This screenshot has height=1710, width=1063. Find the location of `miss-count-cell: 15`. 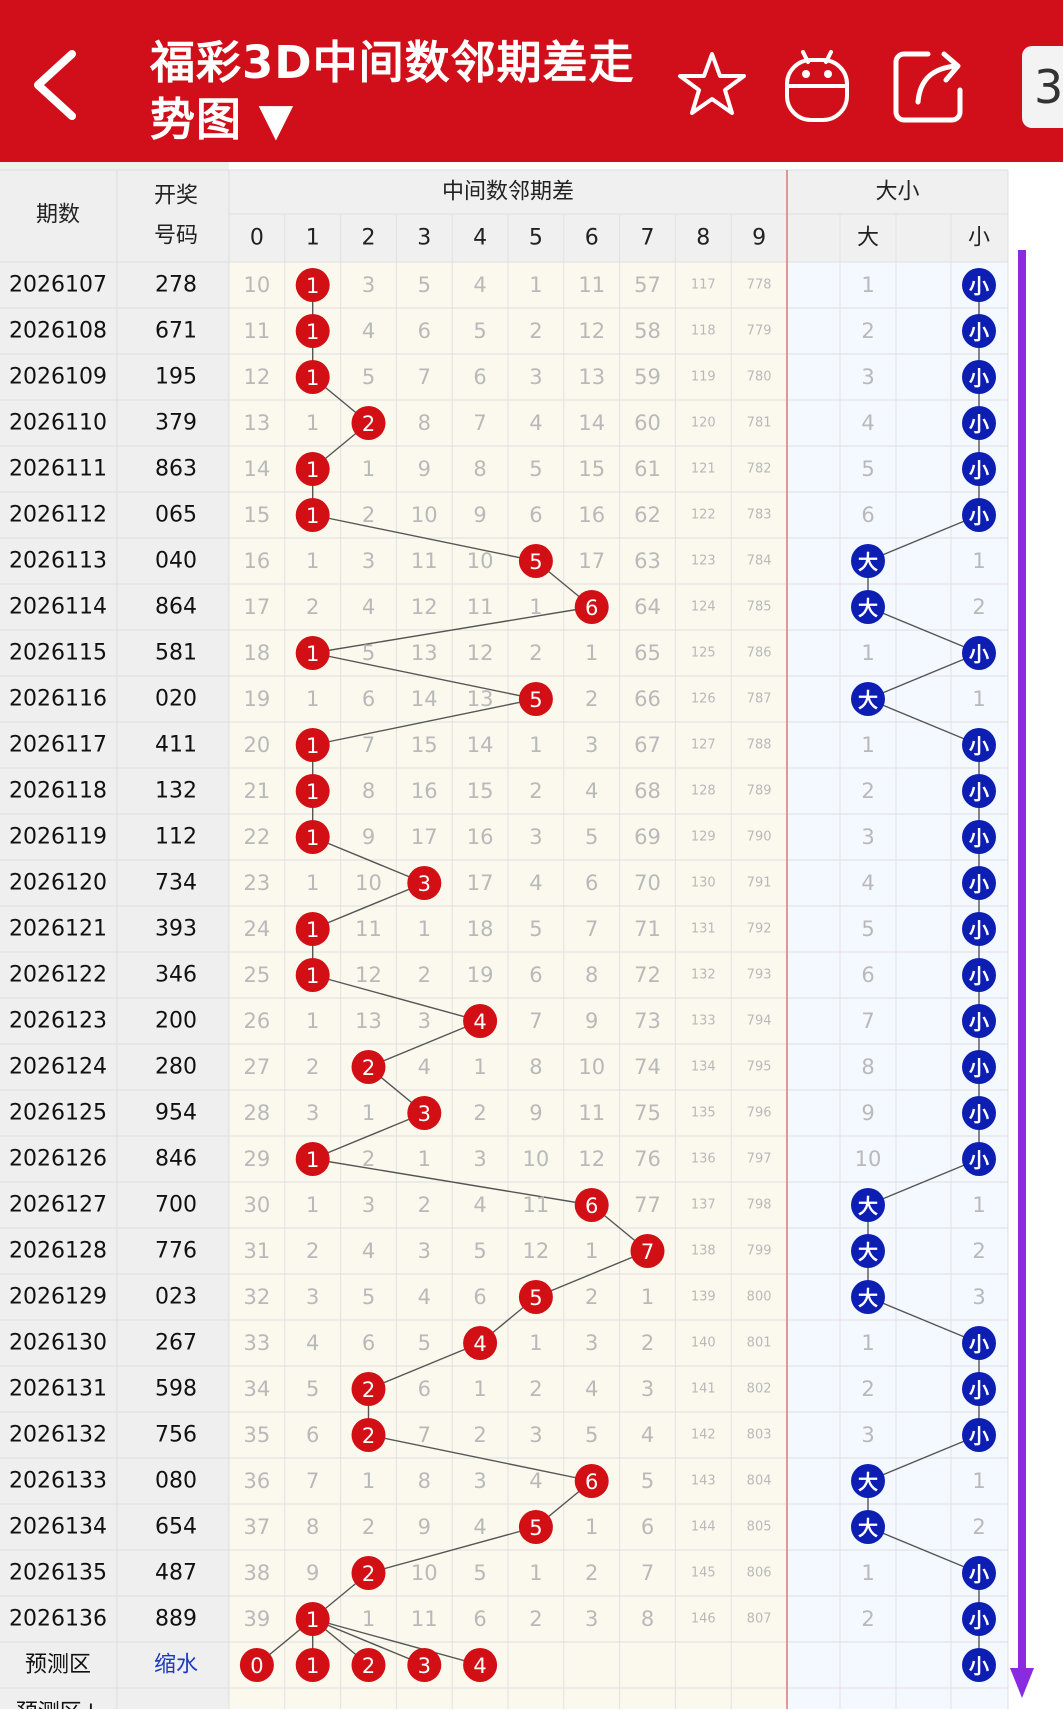

miss-count-cell: 15 is located at coordinates (480, 791).